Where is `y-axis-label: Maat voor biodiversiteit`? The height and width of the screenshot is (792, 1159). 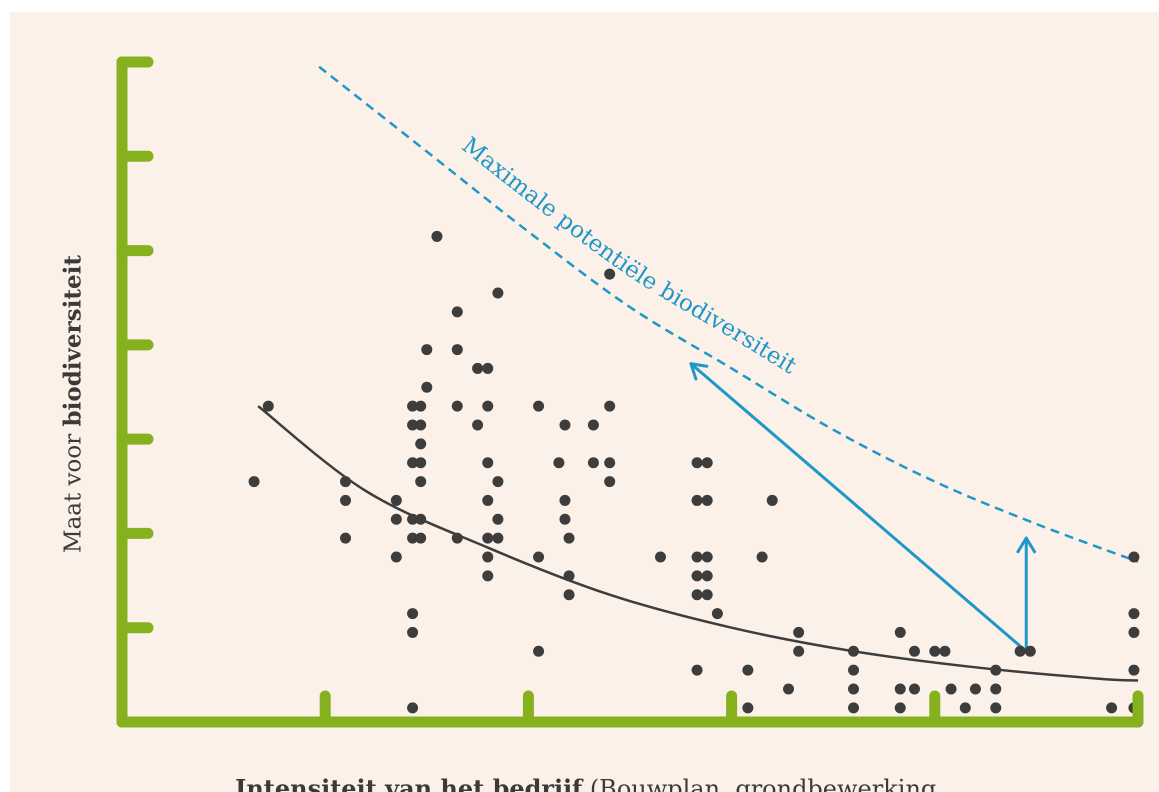
y-axis-label: Maat voor biodiversiteit is located at coordinates (73, 404).